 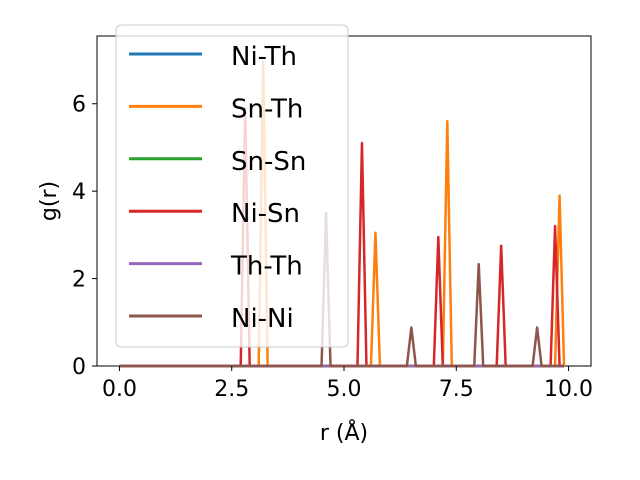 I want to click on y-tick-label: 0, so click(x=79, y=367).